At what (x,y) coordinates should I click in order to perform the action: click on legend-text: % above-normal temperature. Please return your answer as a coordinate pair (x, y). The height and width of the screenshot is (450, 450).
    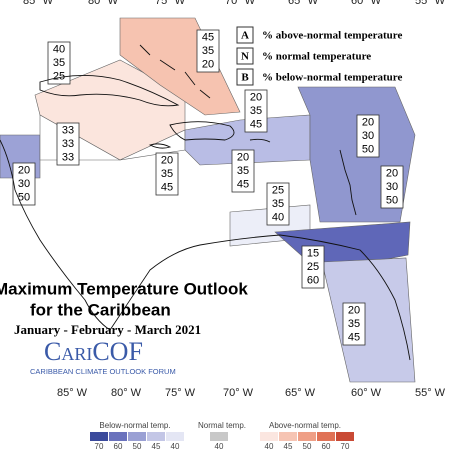
    Looking at the image, I should click on (332, 36).